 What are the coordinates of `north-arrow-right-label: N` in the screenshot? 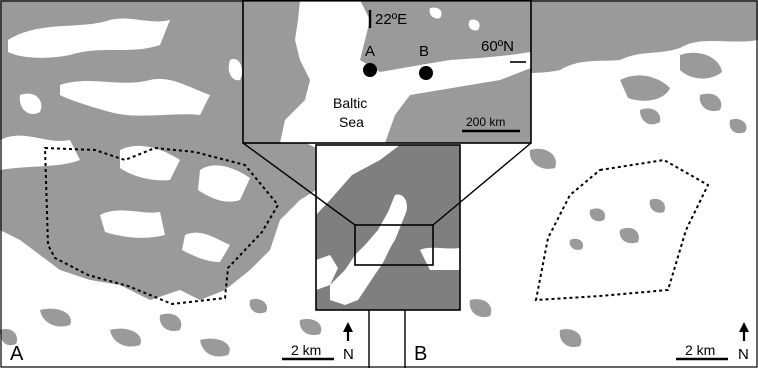 It's located at (743, 354).